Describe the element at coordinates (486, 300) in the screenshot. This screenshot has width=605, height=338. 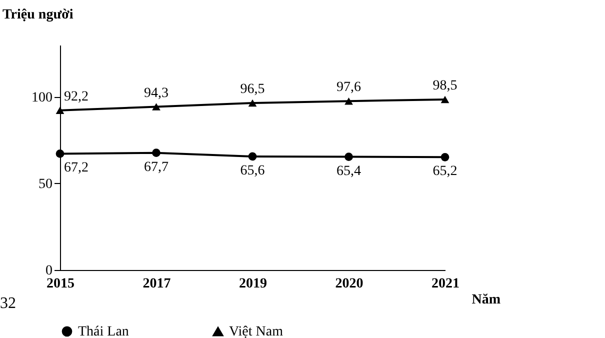
I see `x-axis-title: Năm` at that location.